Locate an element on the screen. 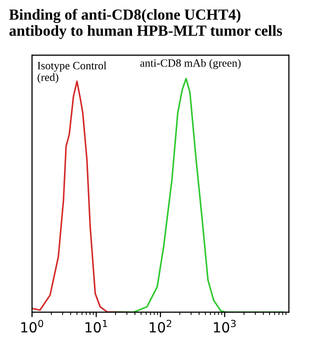 The image size is (314, 358). chart-title: Binding of anti-CD8(clone UCHT4) antibody to human HPB-MLT tumor cells is located at coordinates (145, 23).